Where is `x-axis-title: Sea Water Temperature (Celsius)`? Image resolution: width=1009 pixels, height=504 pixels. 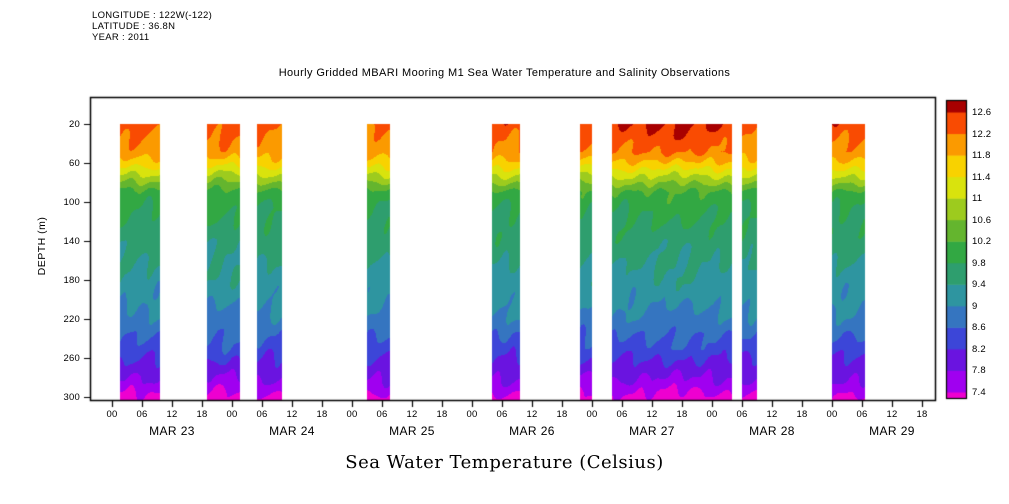 x-axis-title: Sea Water Temperature (Celsius) is located at coordinates (504, 462).